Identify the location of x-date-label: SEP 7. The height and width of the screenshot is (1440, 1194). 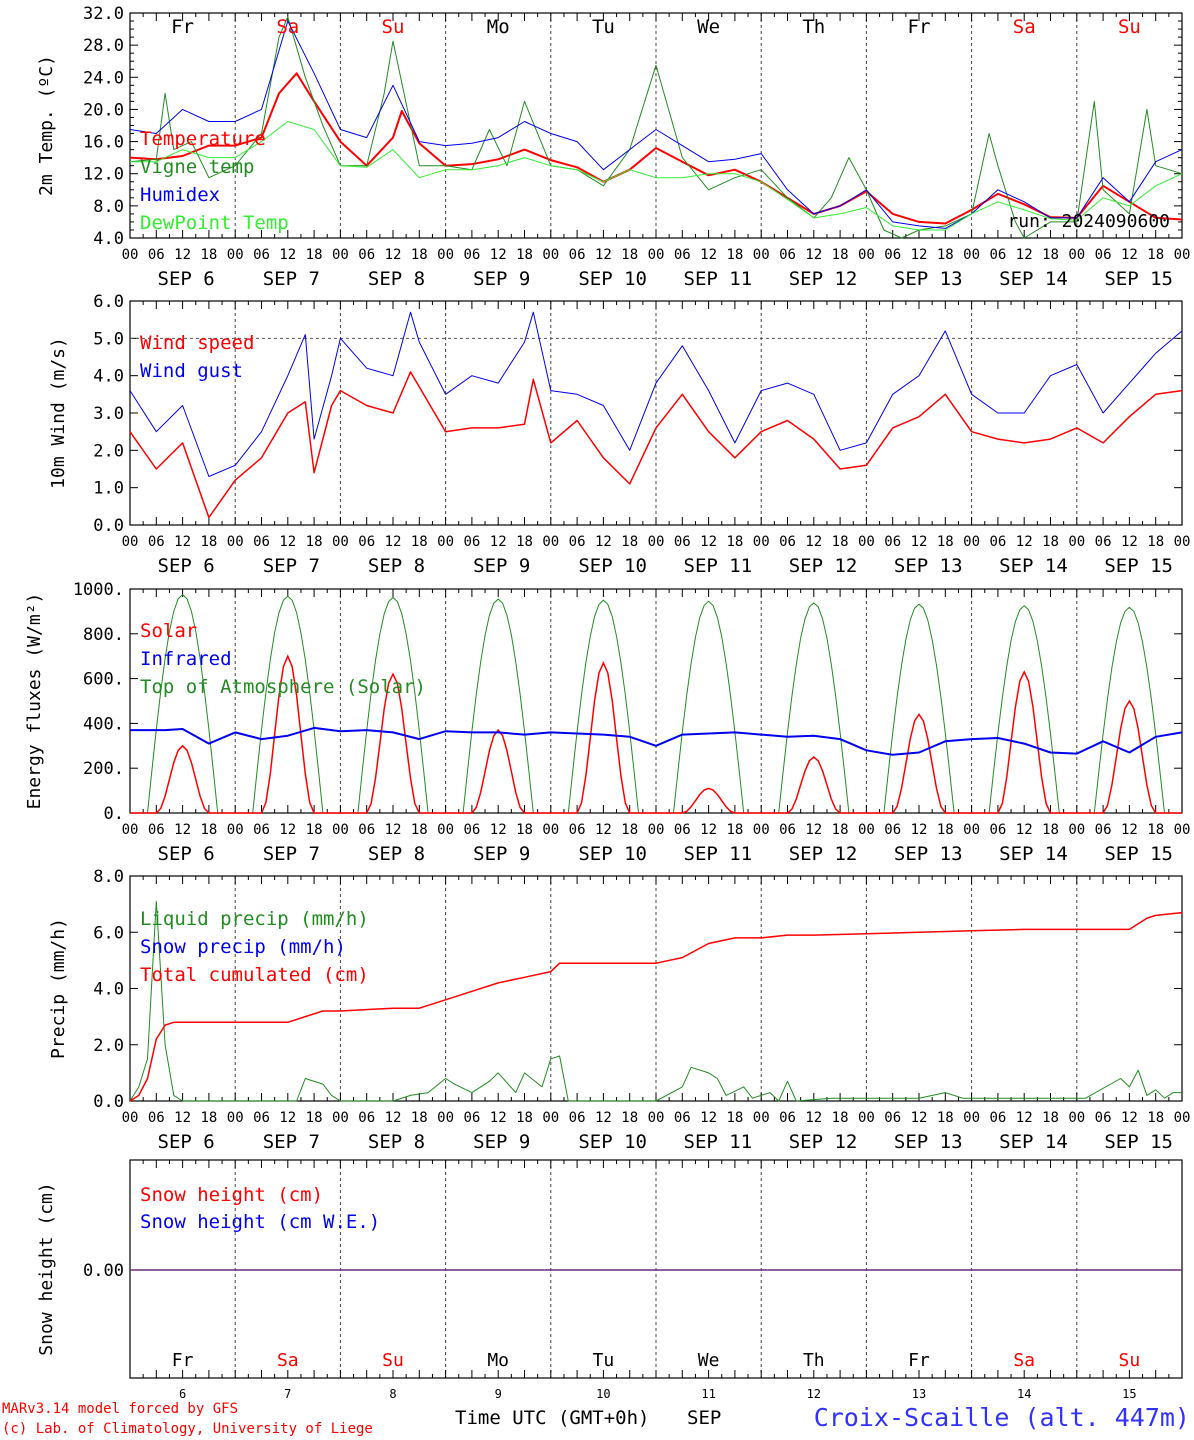
(291, 279).